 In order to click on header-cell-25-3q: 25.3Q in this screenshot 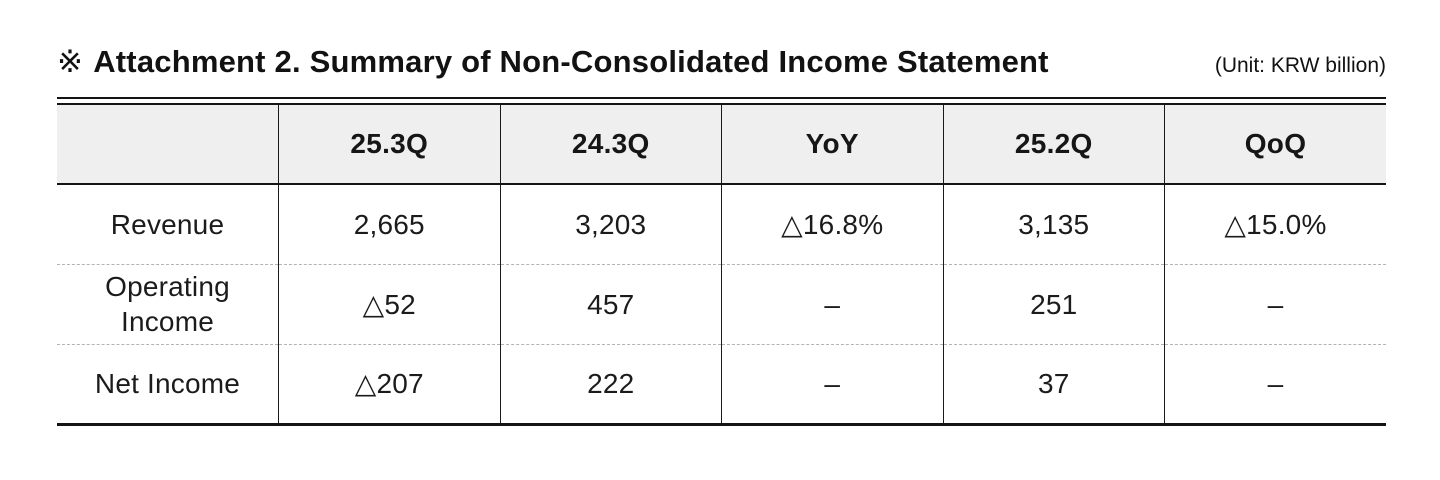, I will do `click(389, 144)`.